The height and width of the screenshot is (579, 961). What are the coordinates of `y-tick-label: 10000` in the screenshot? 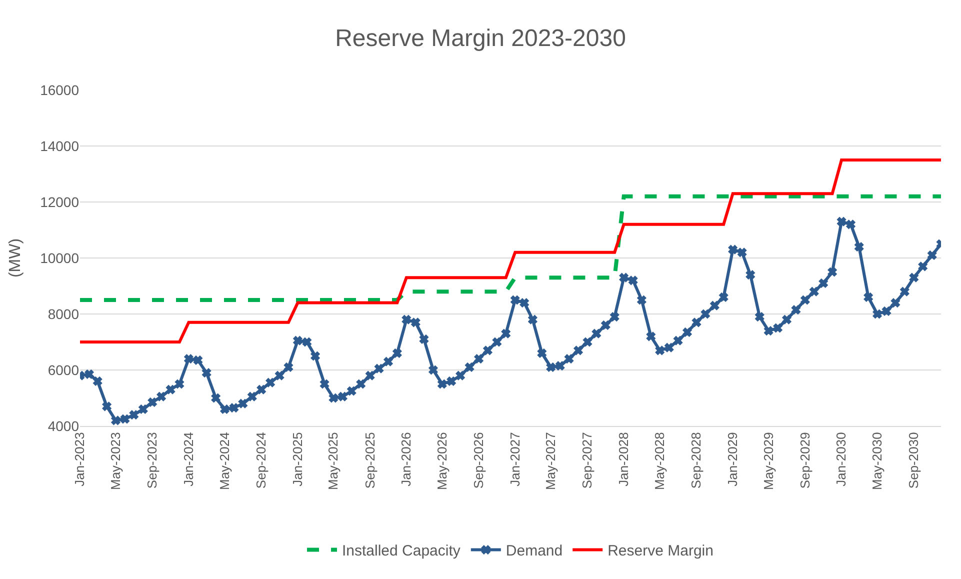 It's located at (60, 258).